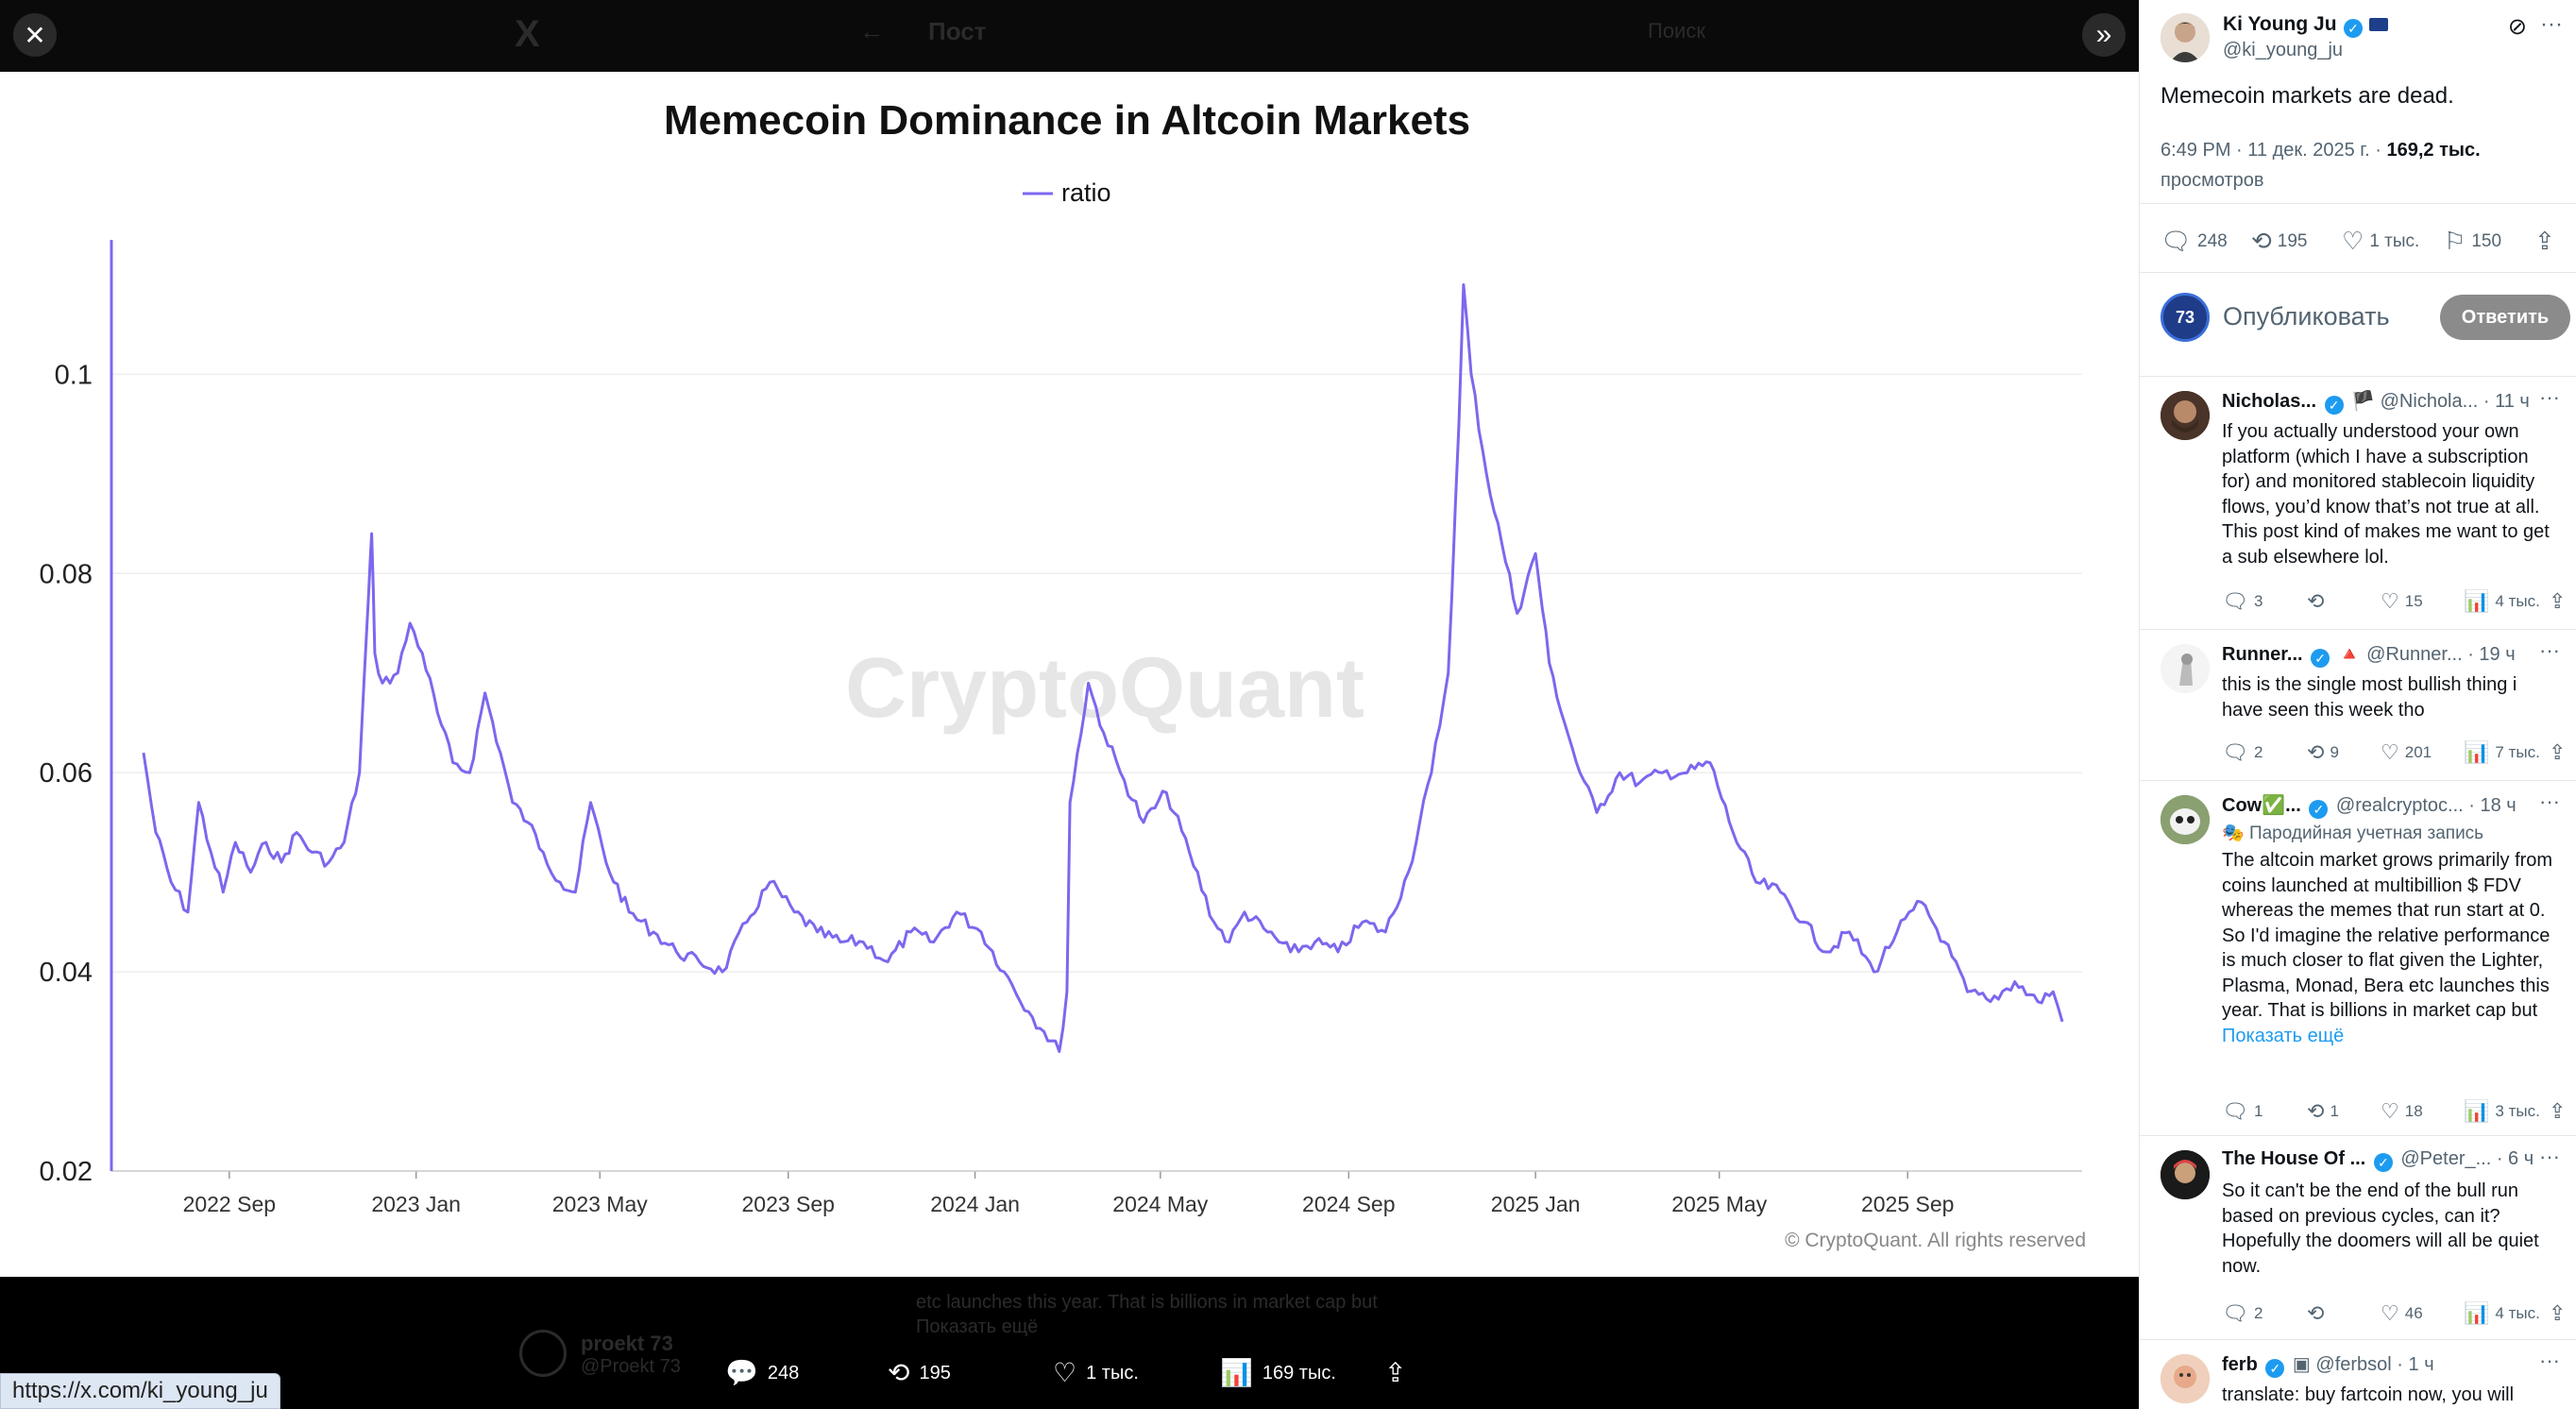  Describe the element at coordinates (2505, 317) in the screenshot. I see `reply-button: Ответить` at that location.